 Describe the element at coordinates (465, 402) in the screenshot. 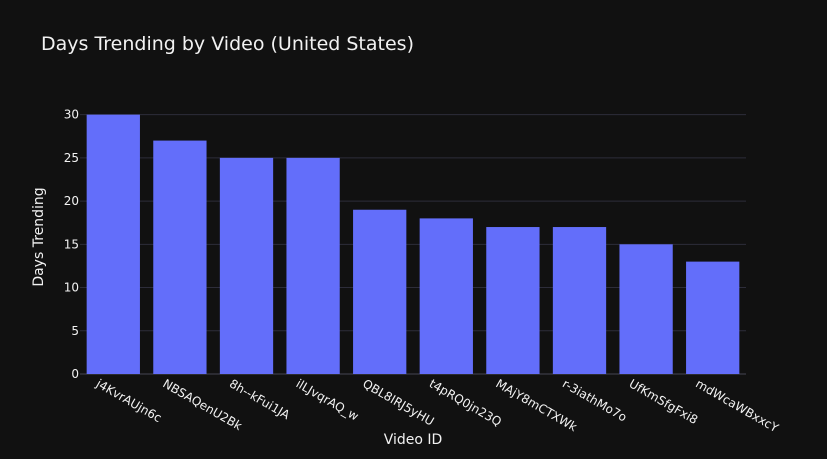

I see `x-tick-label: t4pRQ0jn23Q` at that location.